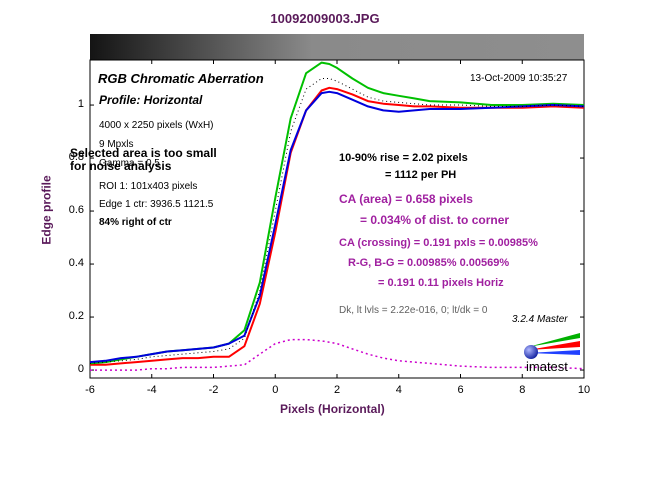 The width and height of the screenshot is (650, 500). What do you see at coordinates (460, 390) in the screenshot?
I see `x-tick-label: 6` at bounding box center [460, 390].